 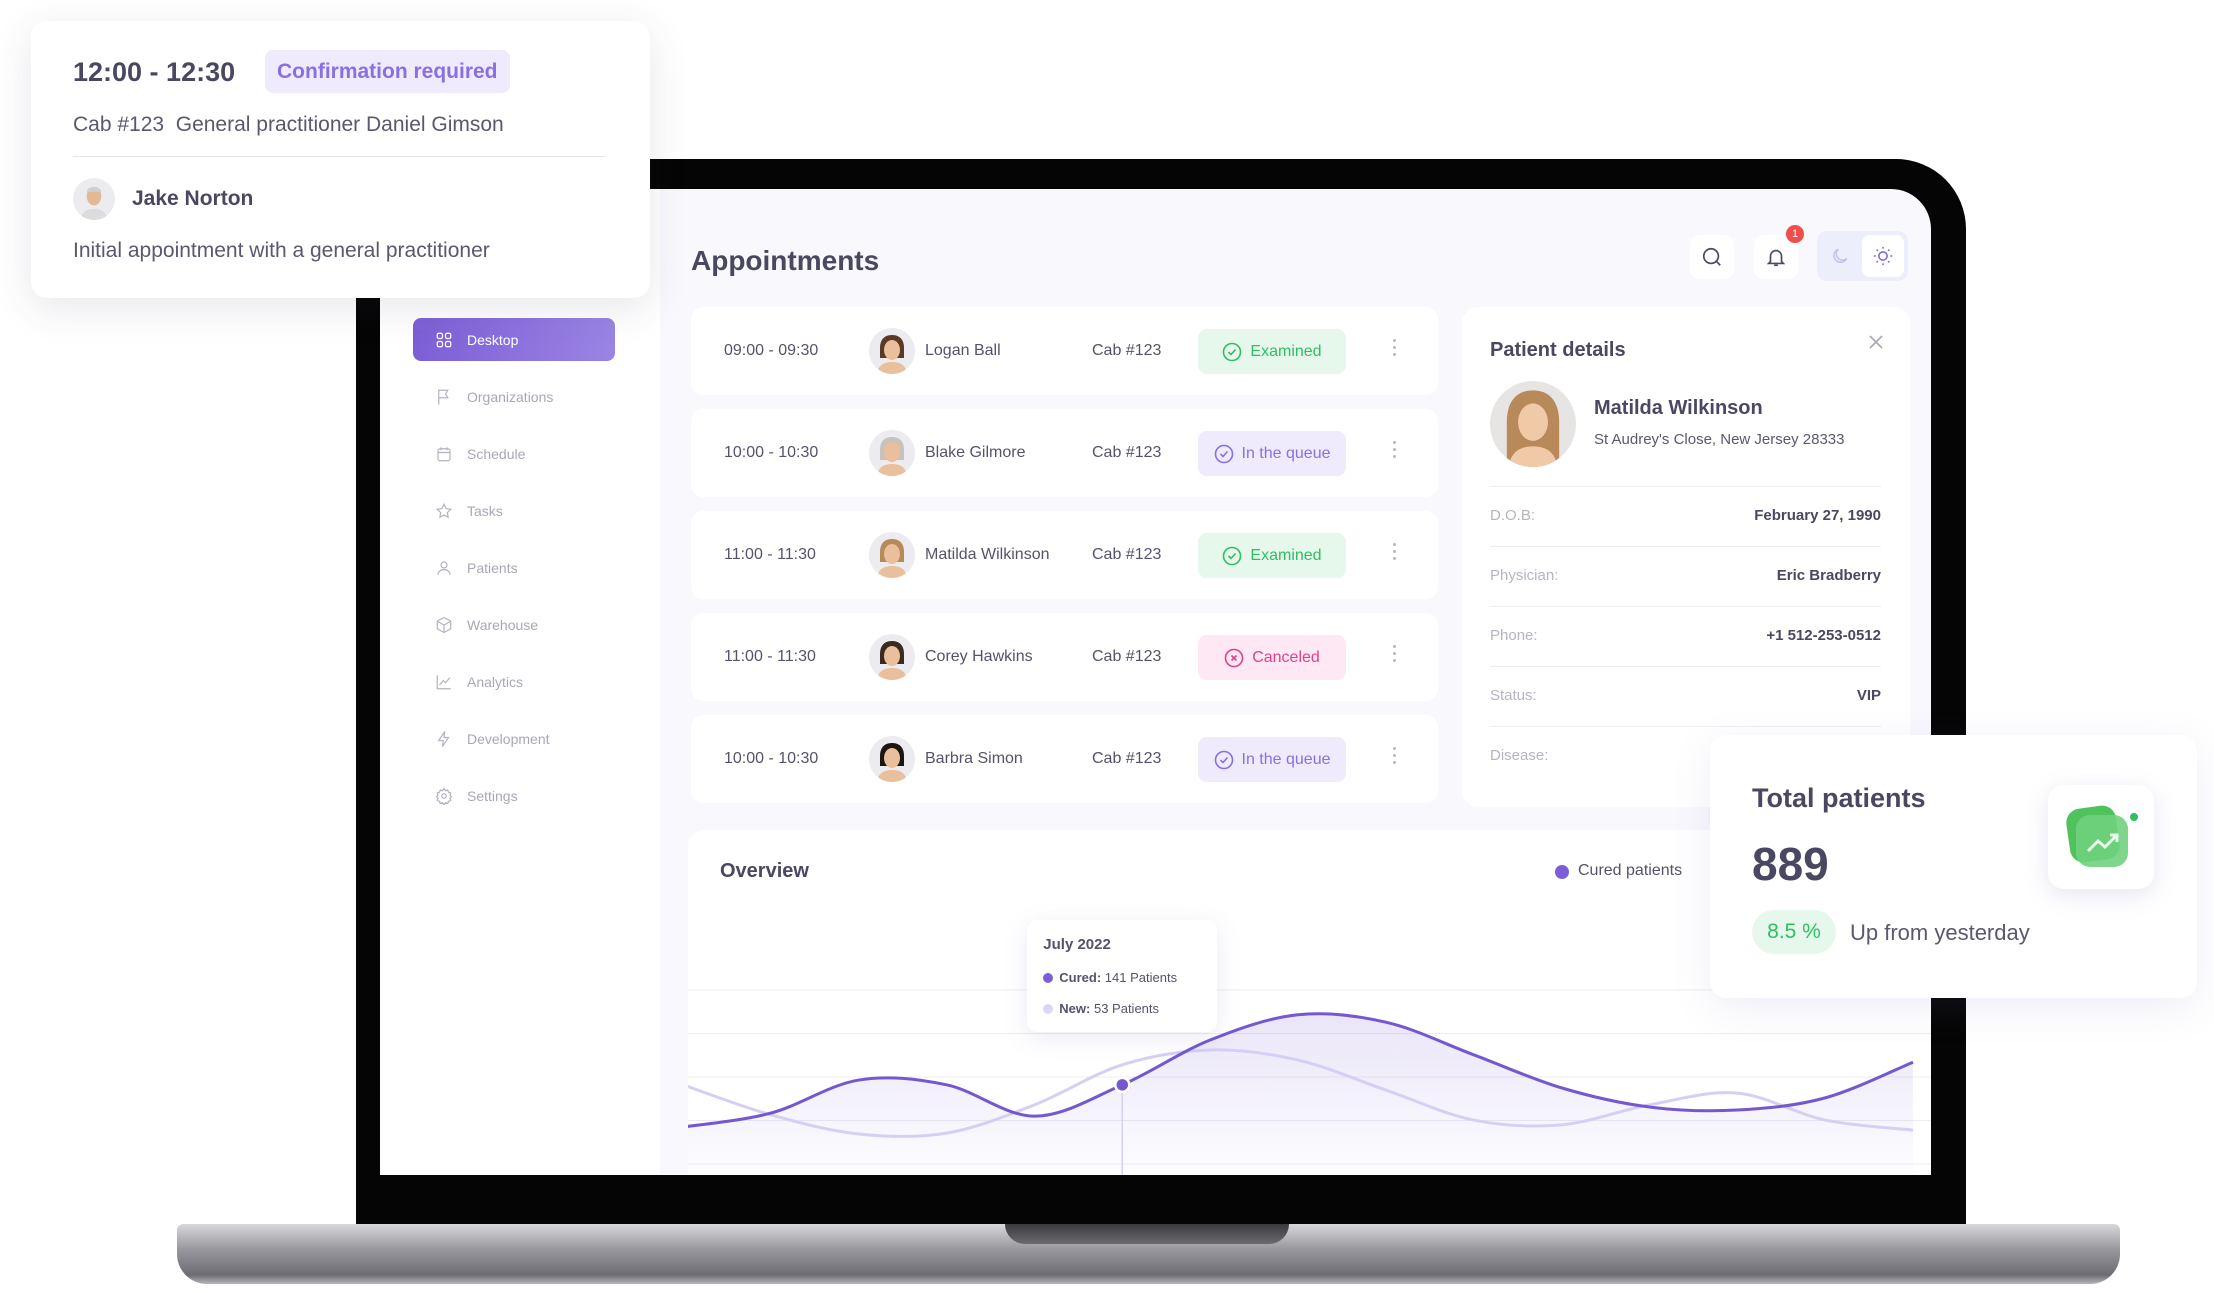 What do you see at coordinates (1513, 515) in the screenshot?
I see `detail-label: D.O.B:` at bounding box center [1513, 515].